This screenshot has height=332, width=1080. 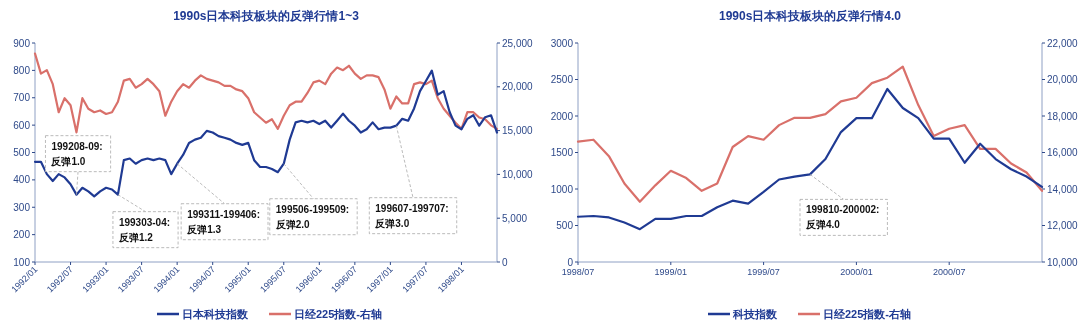 I want to click on y-tick-label: 900, so click(x=22, y=43).